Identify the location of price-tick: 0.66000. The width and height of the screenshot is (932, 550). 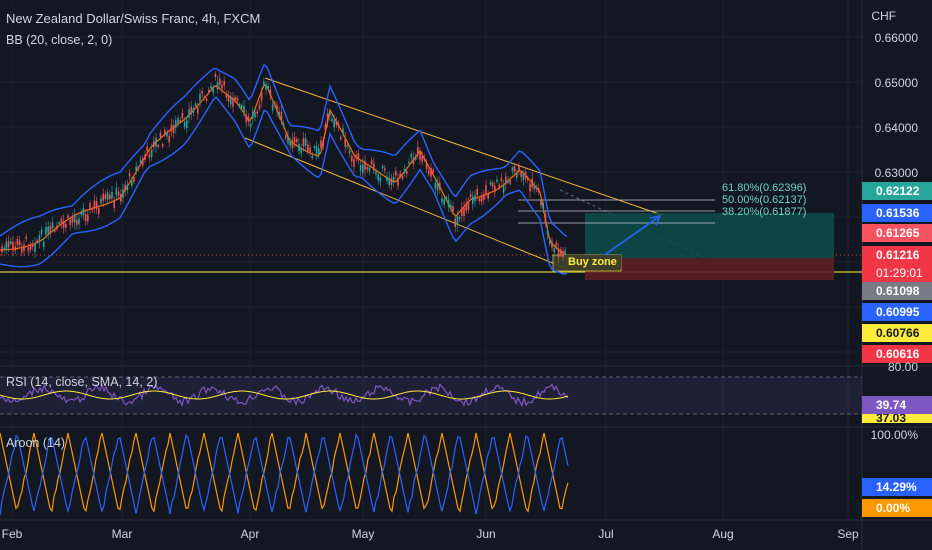
(896, 38).